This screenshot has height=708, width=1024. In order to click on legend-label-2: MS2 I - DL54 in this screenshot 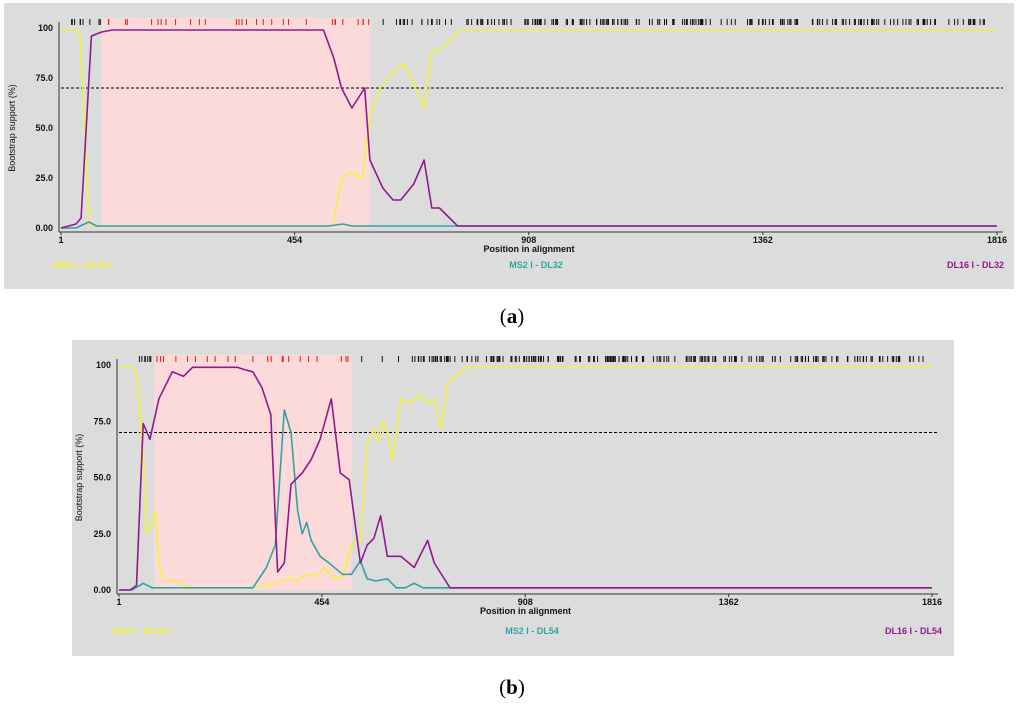, I will do `click(532, 631)`.